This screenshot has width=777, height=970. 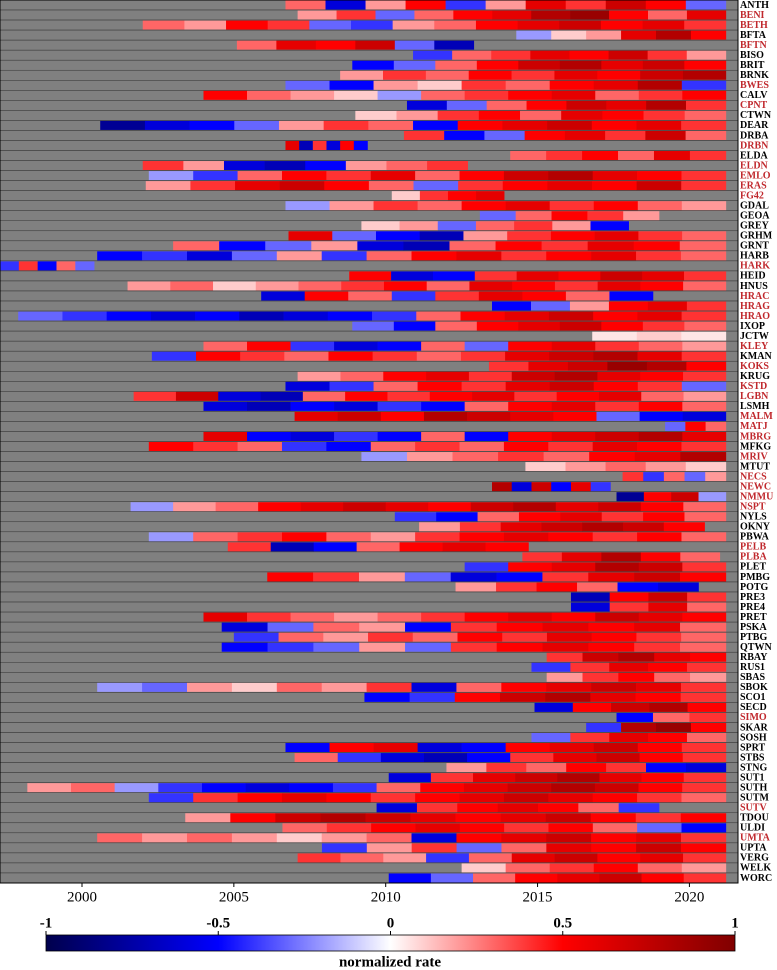 I want to click on row-label: HARK, so click(x=755, y=266).